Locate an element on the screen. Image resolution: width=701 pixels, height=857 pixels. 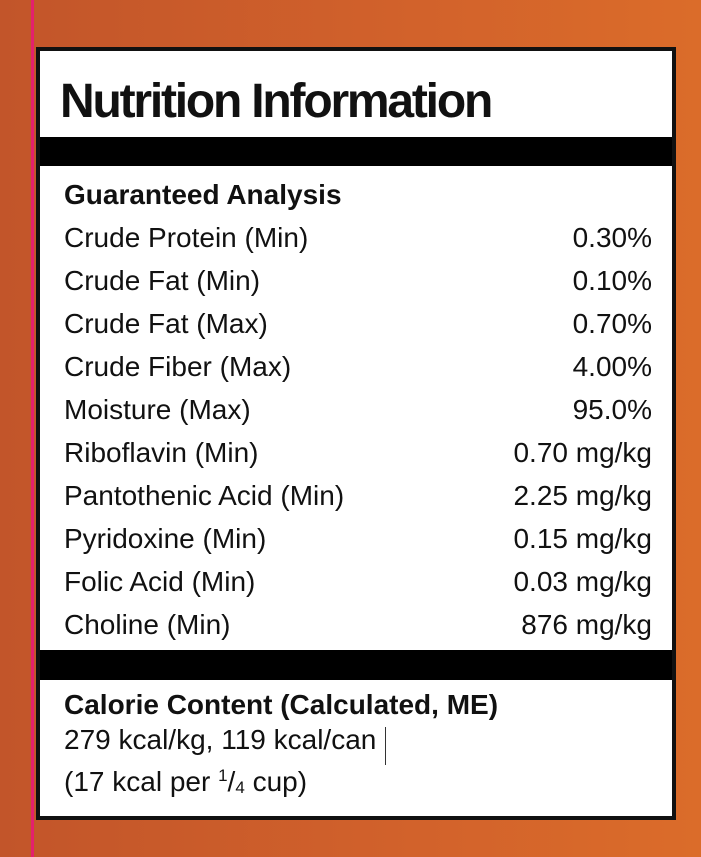
nutrient-name: Riboflavin (Min) is located at coordinates (161, 452).